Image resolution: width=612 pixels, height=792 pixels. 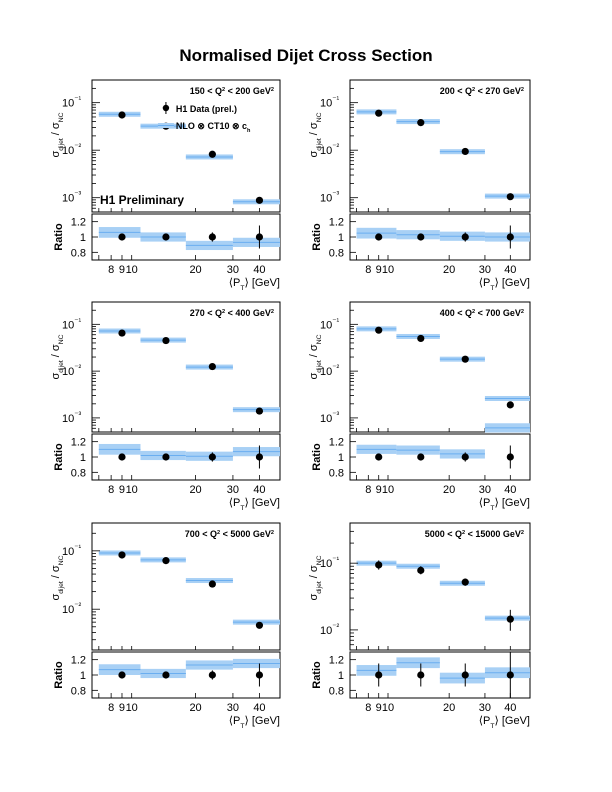 I want to click on panel-title: 150 < Q2 < 200 GeV2, so click(x=232, y=91).